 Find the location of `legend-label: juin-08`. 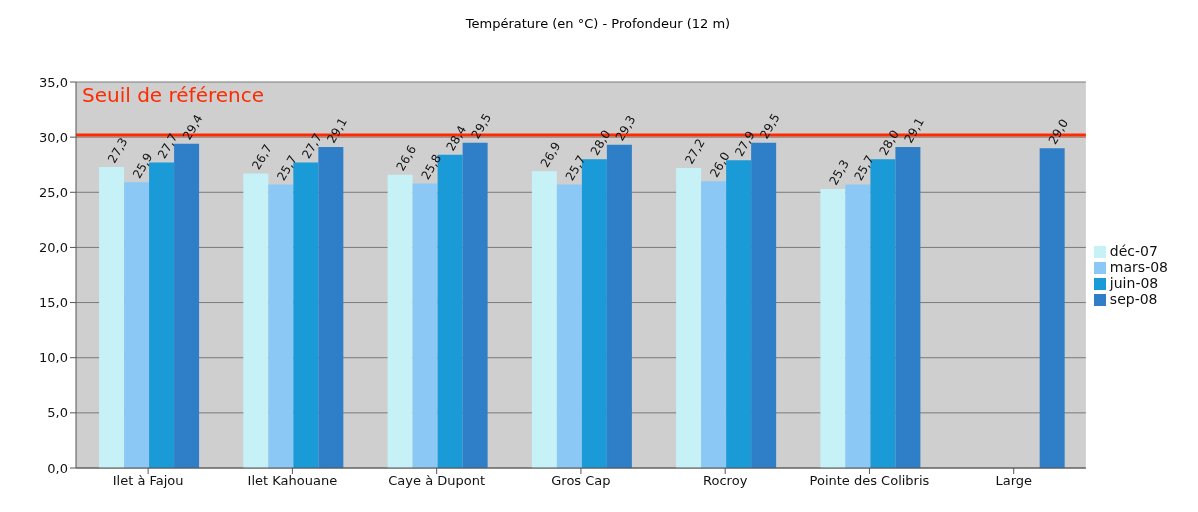

legend-label: juin-08 is located at coordinates (1134, 283).